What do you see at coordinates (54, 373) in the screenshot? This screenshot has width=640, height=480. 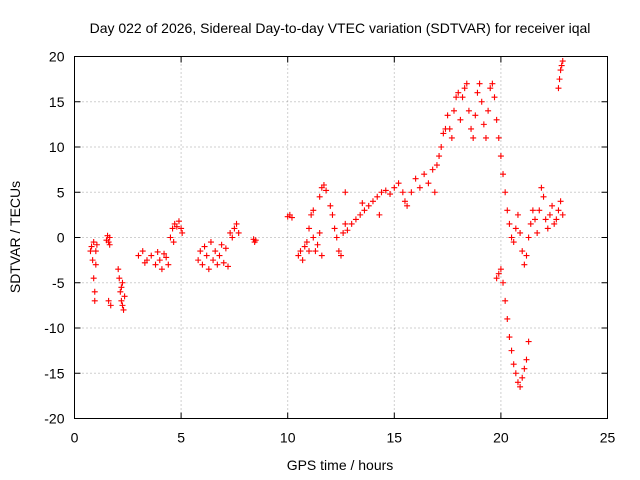 I see `y-tick-label: -15` at bounding box center [54, 373].